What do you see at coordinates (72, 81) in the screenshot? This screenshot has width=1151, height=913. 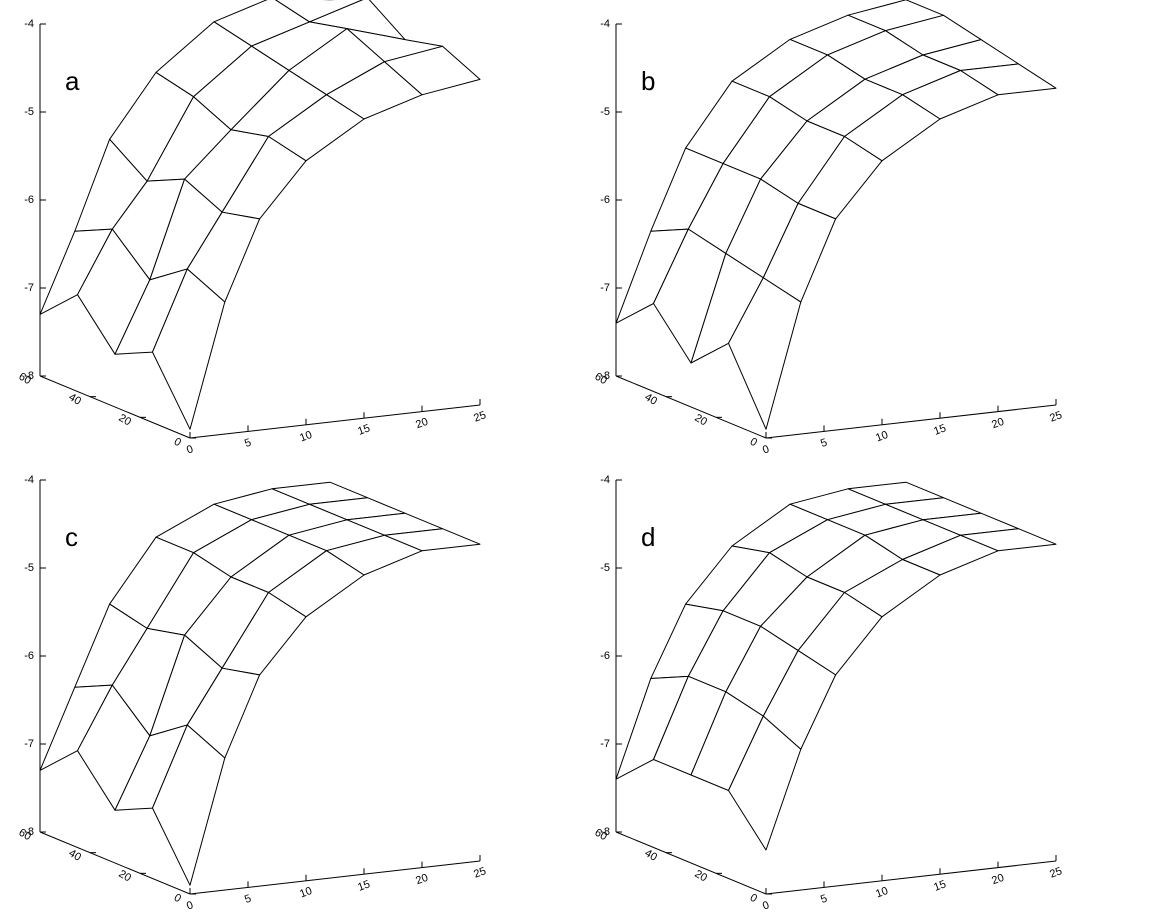 I see `panel-label: a` at bounding box center [72, 81].